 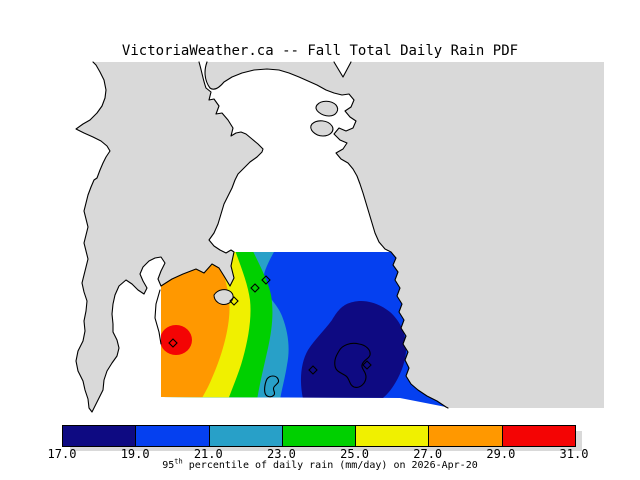 What do you see at coordinates (281, 454) in the screenshot?
I see `colorbar-tick: 23.0` at bounding box center [281, 454].